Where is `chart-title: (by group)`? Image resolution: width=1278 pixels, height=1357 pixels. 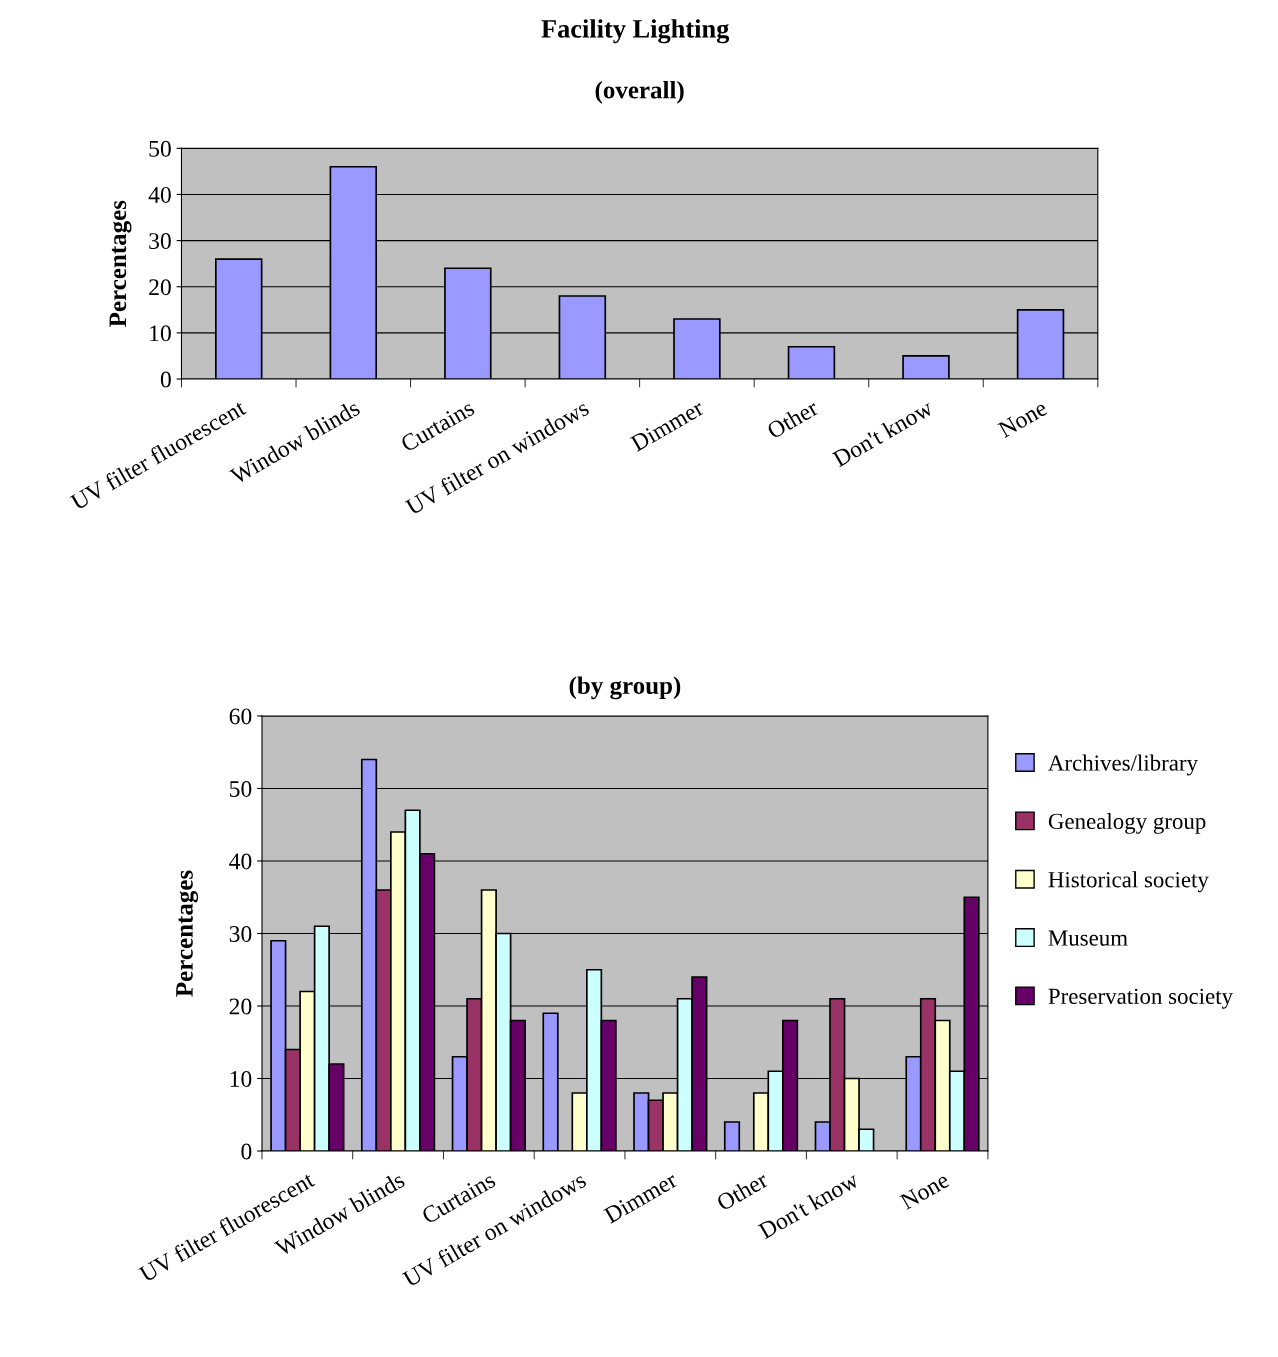 chart-title: (by group) is located at coordinates (625, 688).